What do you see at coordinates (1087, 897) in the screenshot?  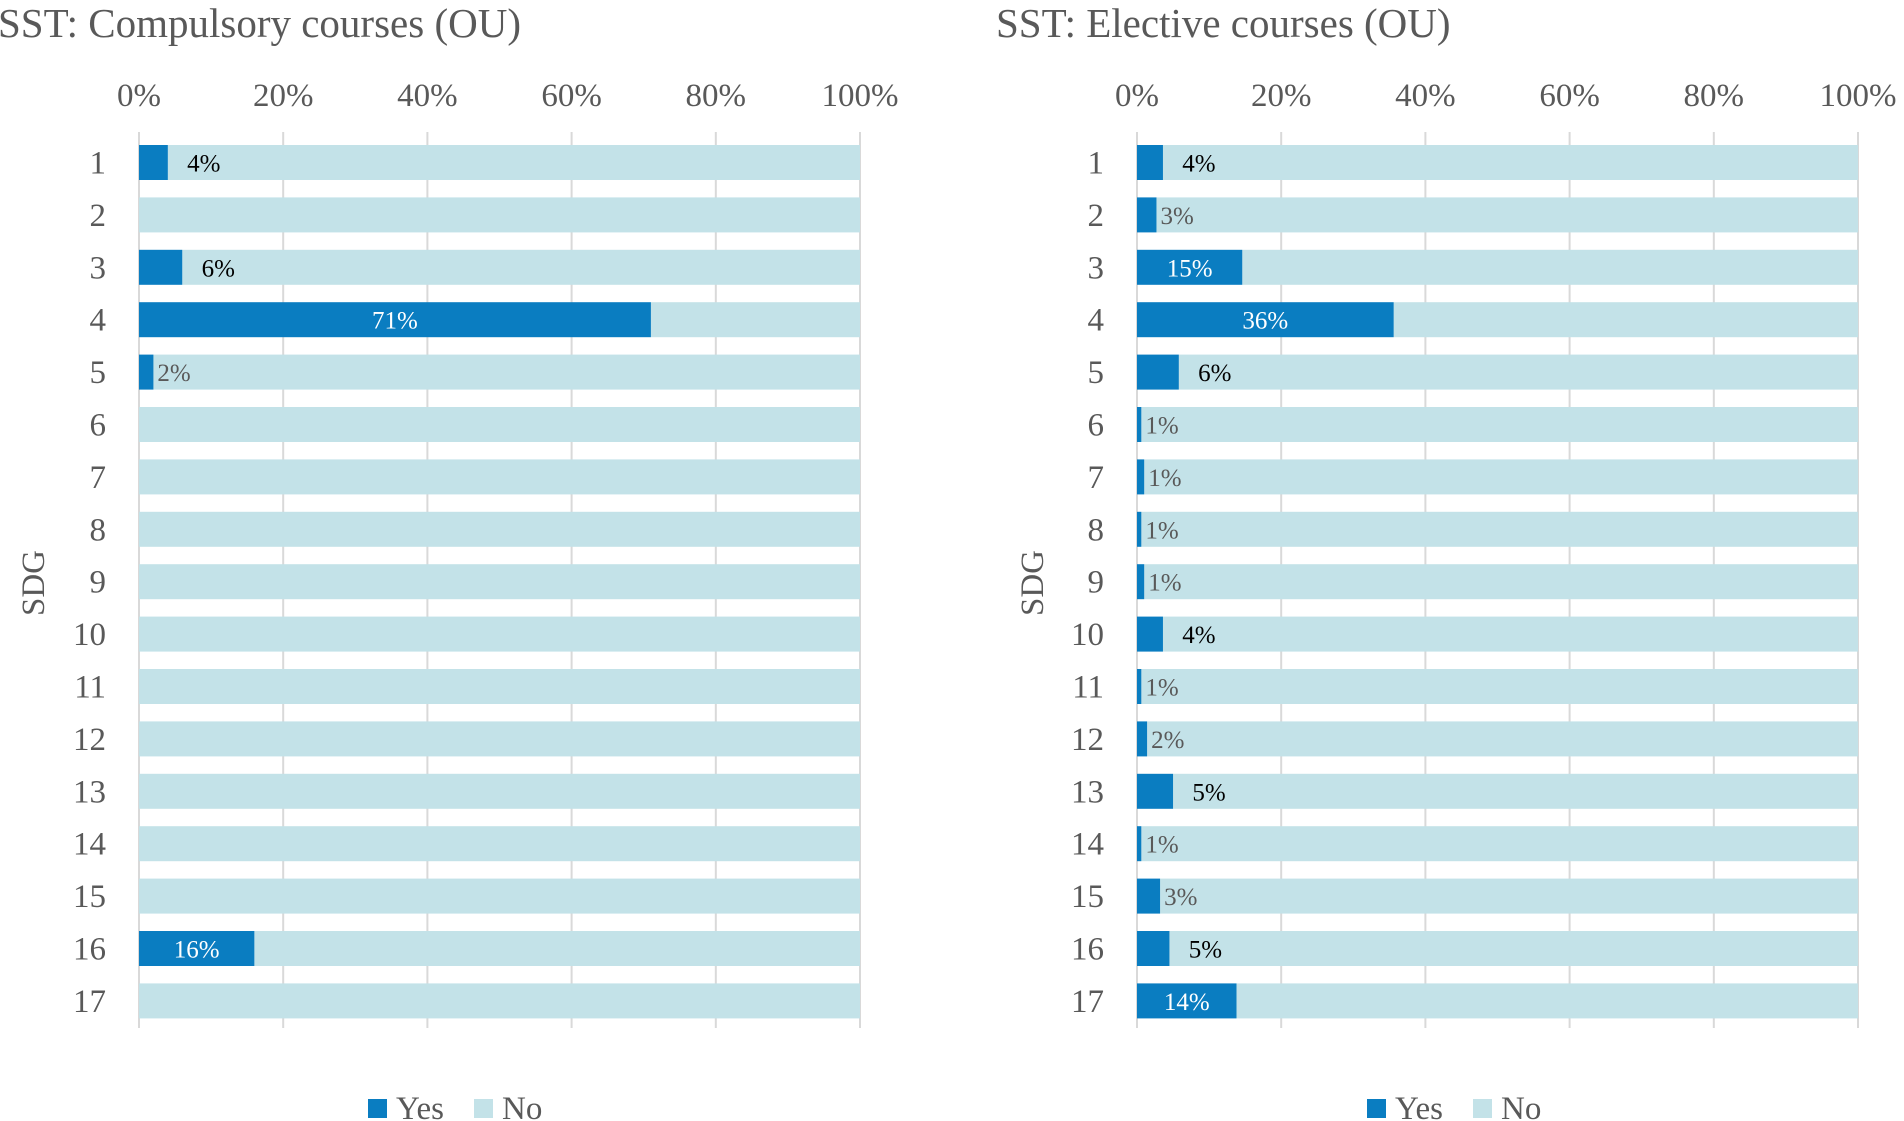 I see `y-tick-label: 15` at bounding box center [1087, 897].